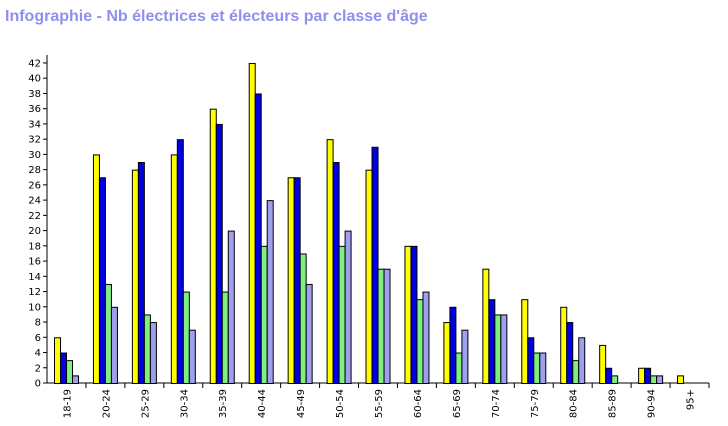  What do you see at coordinates (34, 292) in the screenshot?
I see `y-tick-label: 12` at bounding box center [34, 292].